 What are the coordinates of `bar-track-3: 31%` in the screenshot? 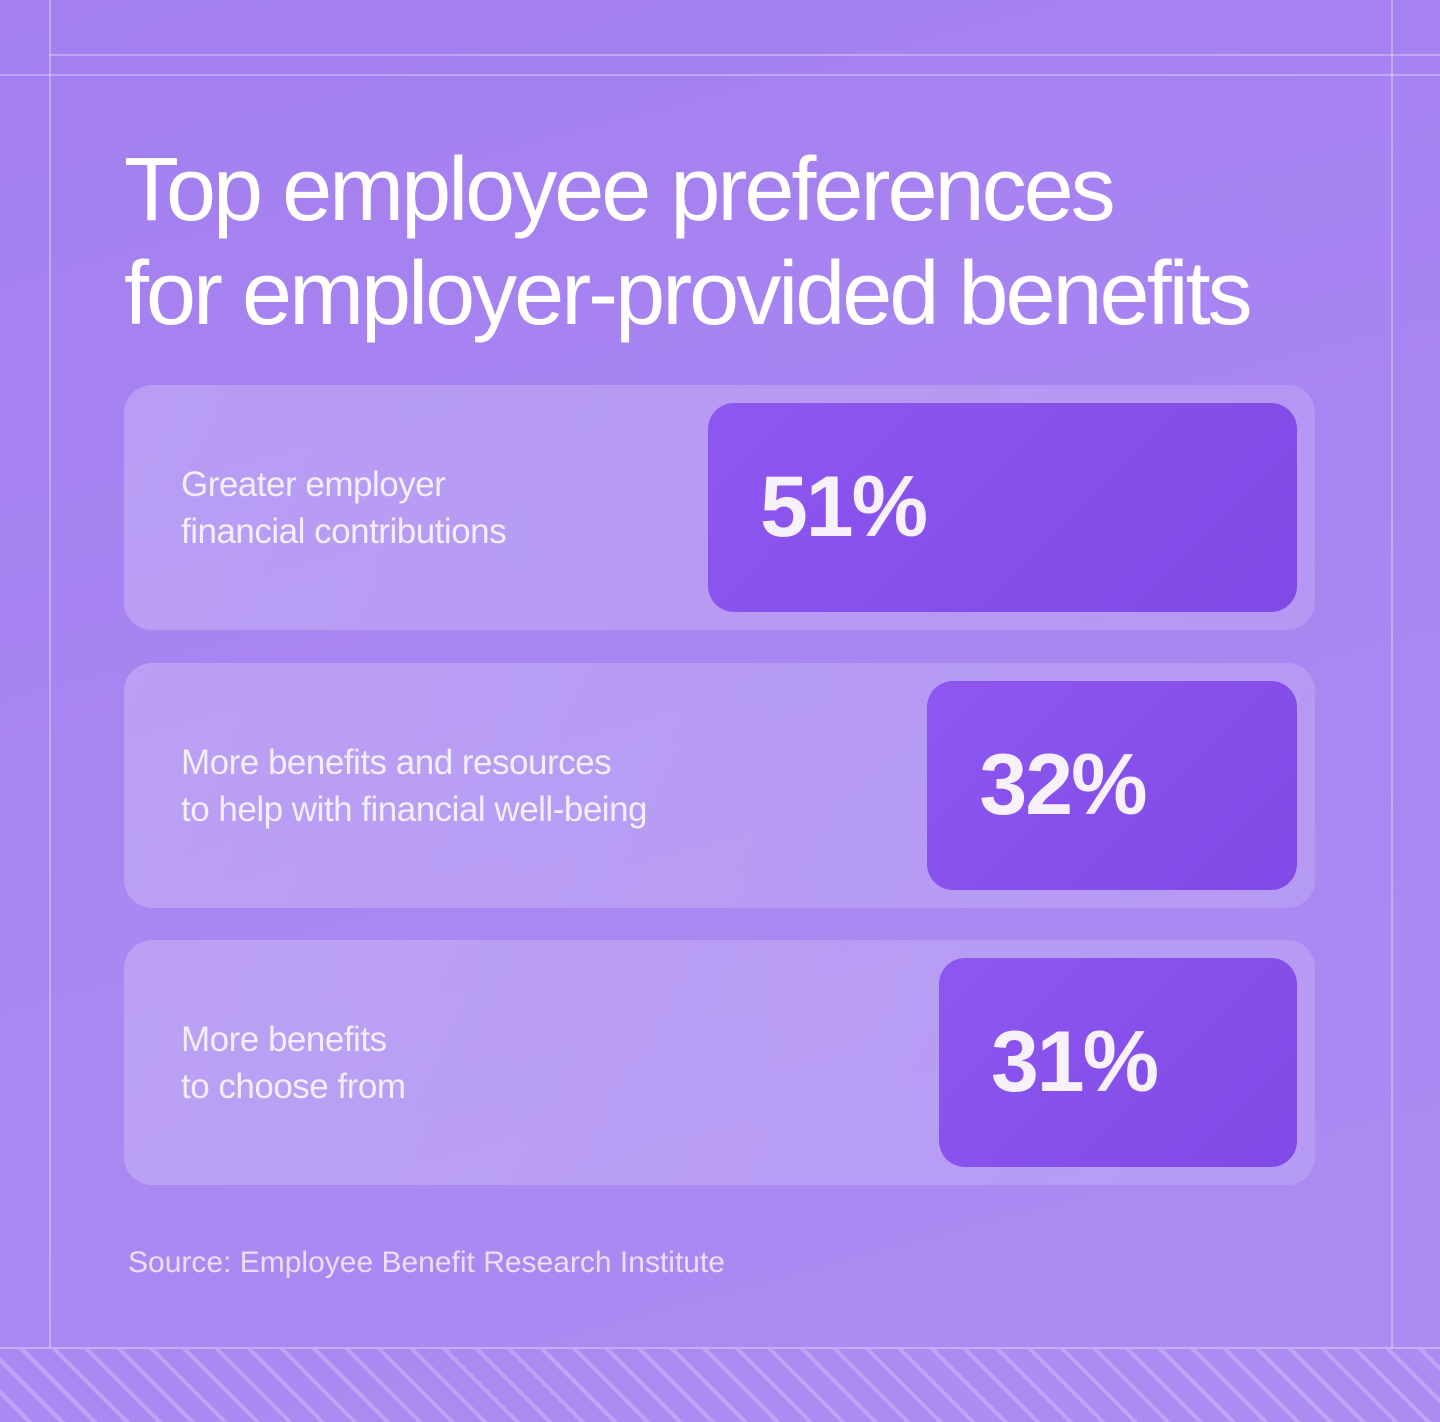 It's located at (719, 1062).